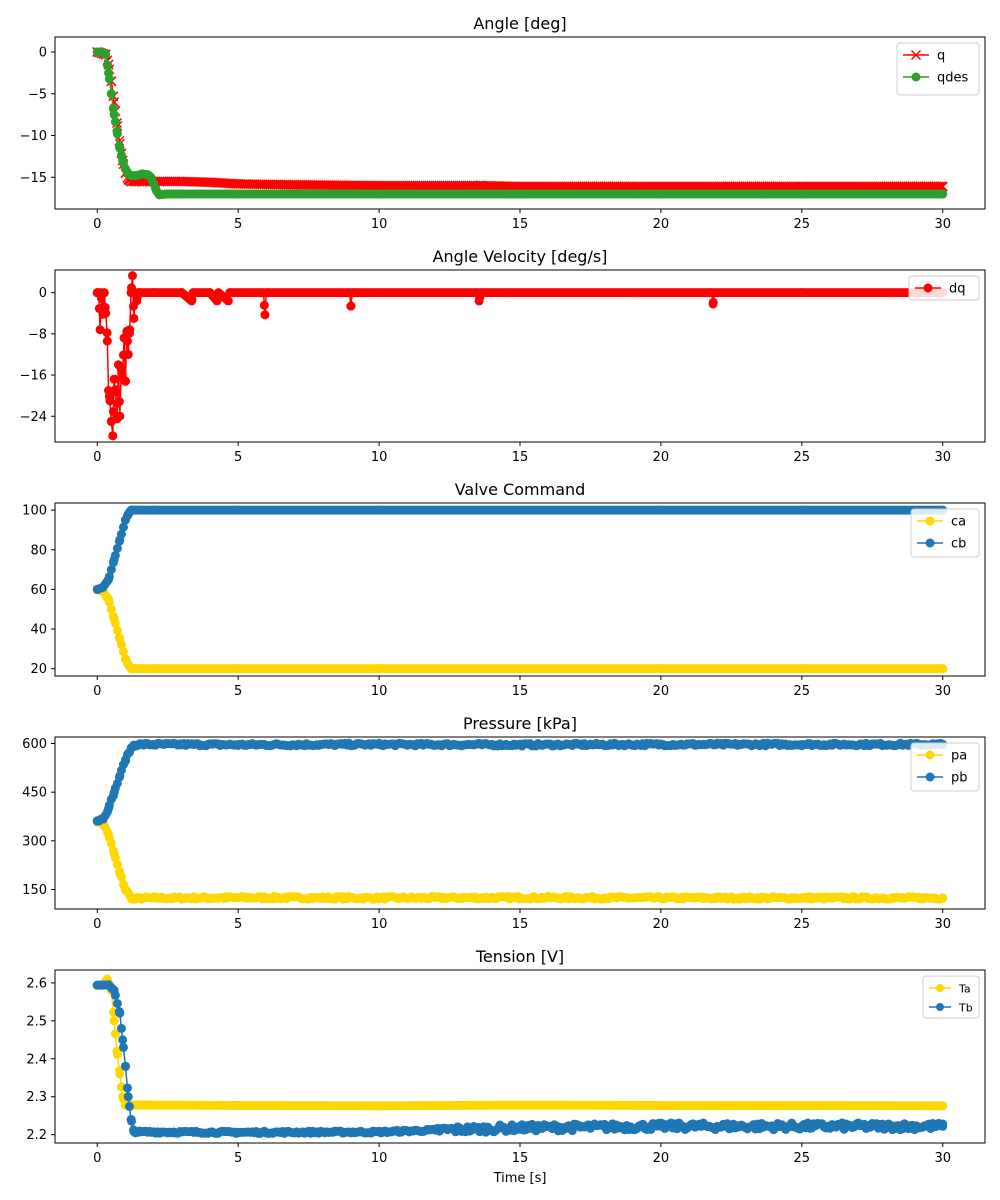 The width and height of the screenshot is (1000, 1200). What do you see at coordinates (520, 489) in the screenshot?
I see `chart-title: Valve Command` at bounding box center [520, 489].